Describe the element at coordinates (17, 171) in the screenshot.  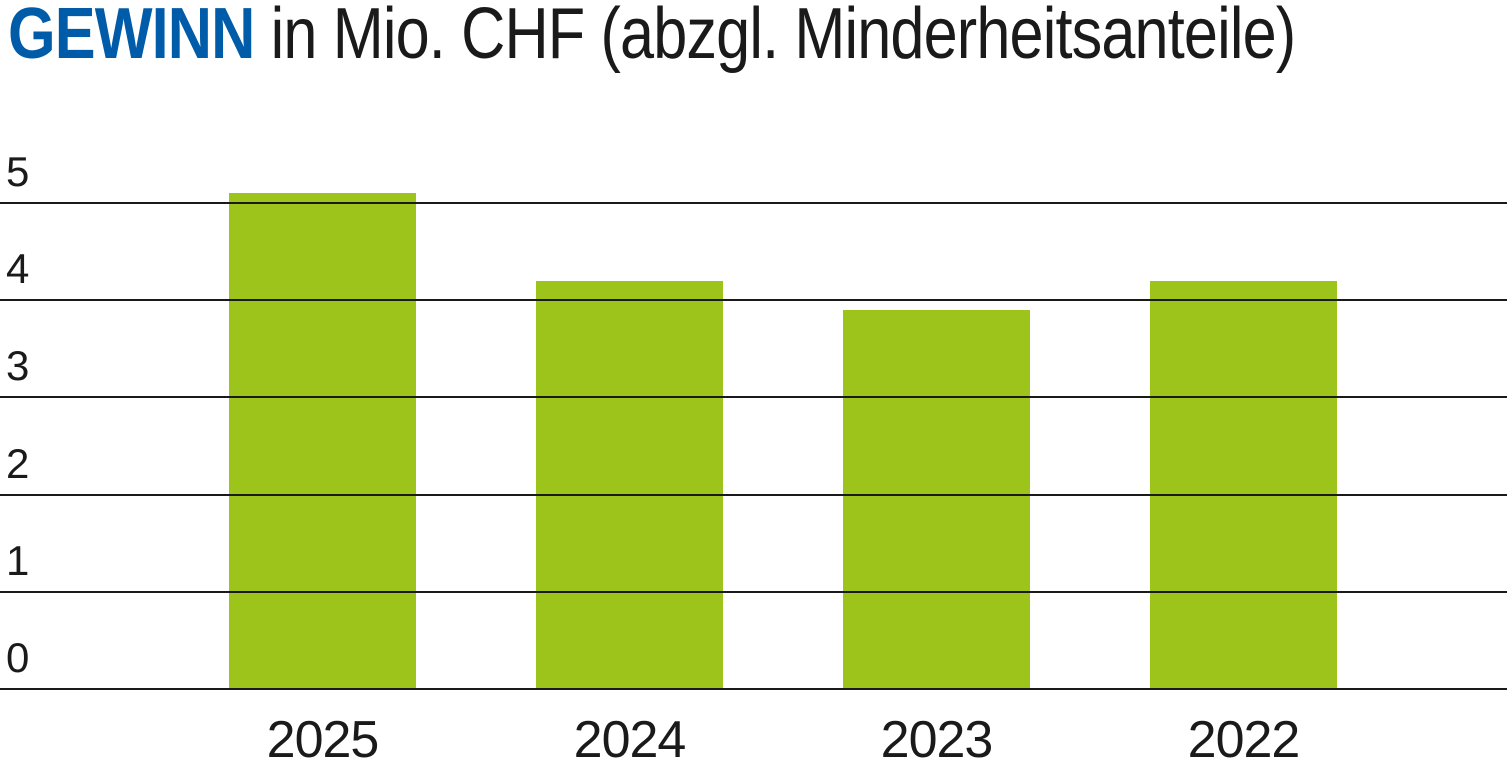
I see `y-axis-tick-label-5: 5` at that location.